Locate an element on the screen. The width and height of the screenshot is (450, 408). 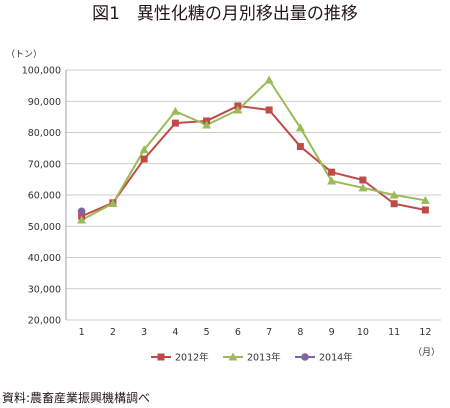
y-tick-label: 70,000 is located at coordinates (44, 164).